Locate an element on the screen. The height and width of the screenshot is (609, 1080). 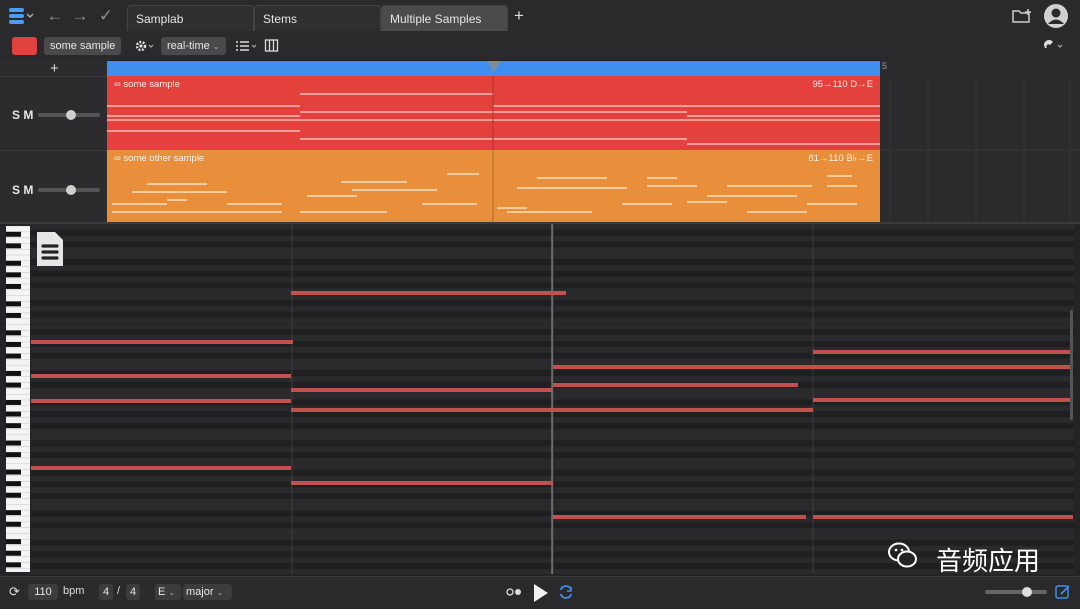
clip-some-other-sample: ∞ some other sample 81→110 B♭→E is located at coordinates (493, 186).